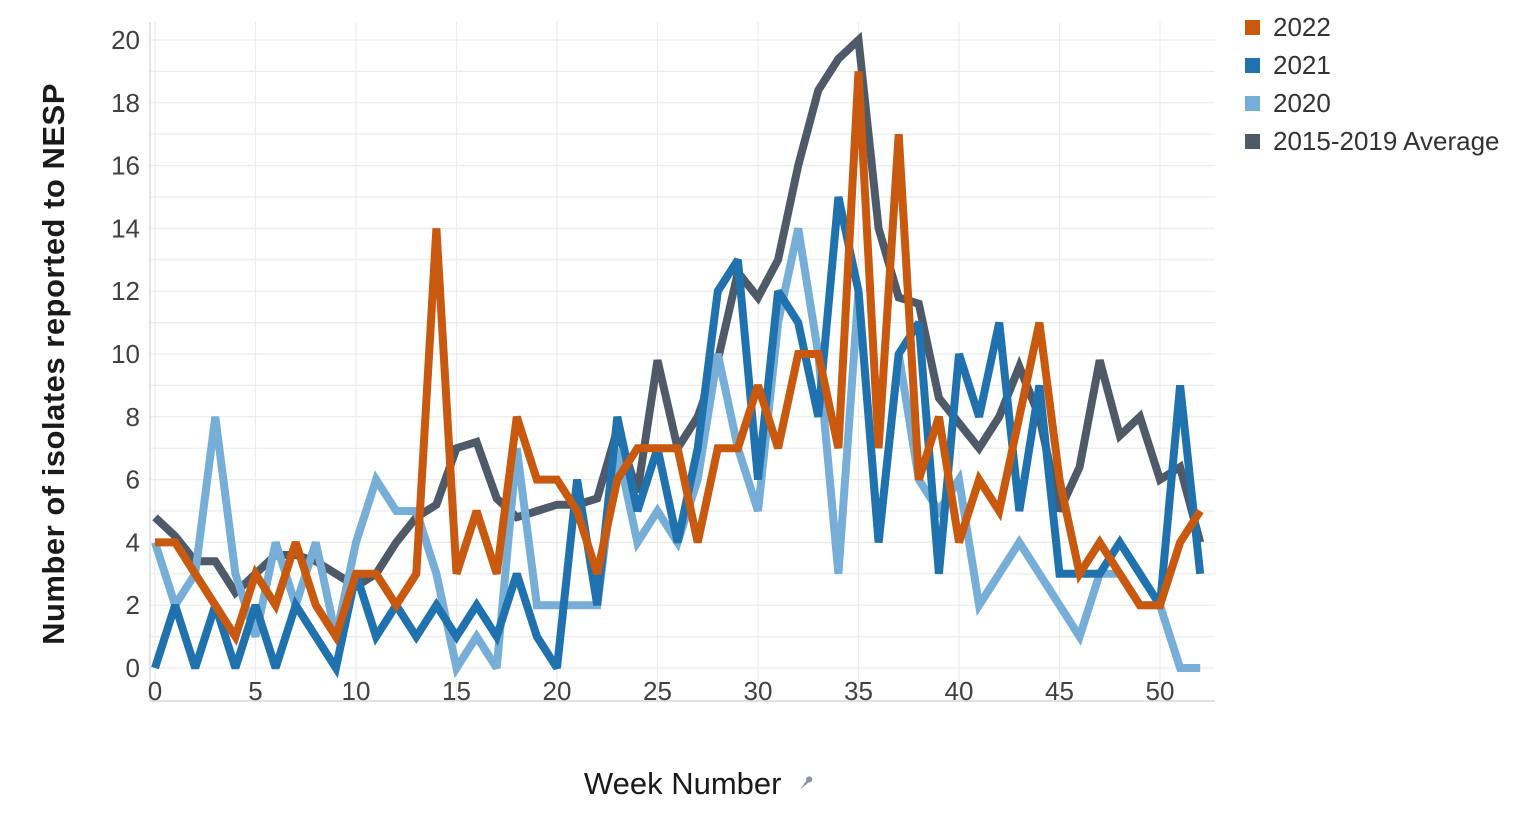  Describe the element at coordinates (1302, 26) in the screenshot. I see `legend-label-2022: 2022` at that location.